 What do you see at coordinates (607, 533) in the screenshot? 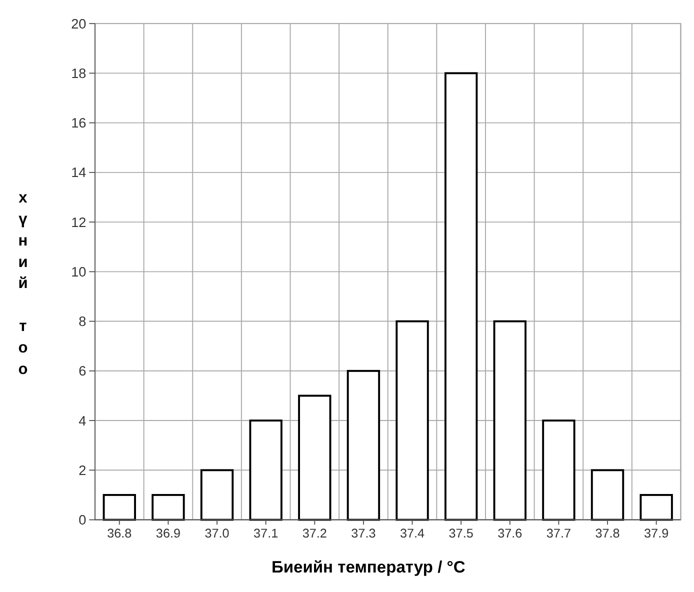
I see `x-tick-label: 37.8` at bounding box center [607, 533].